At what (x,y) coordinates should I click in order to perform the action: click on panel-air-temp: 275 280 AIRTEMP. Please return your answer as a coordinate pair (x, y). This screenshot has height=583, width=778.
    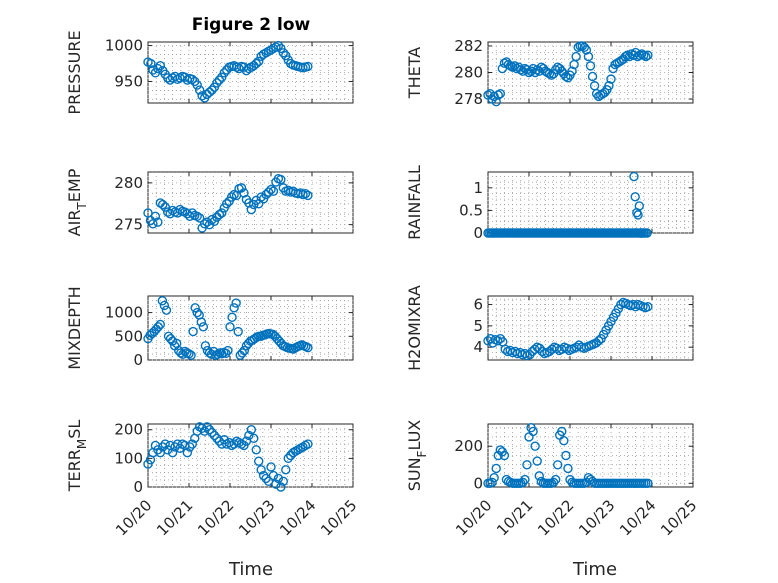
    Looking at the image, I should click on (209, 202).